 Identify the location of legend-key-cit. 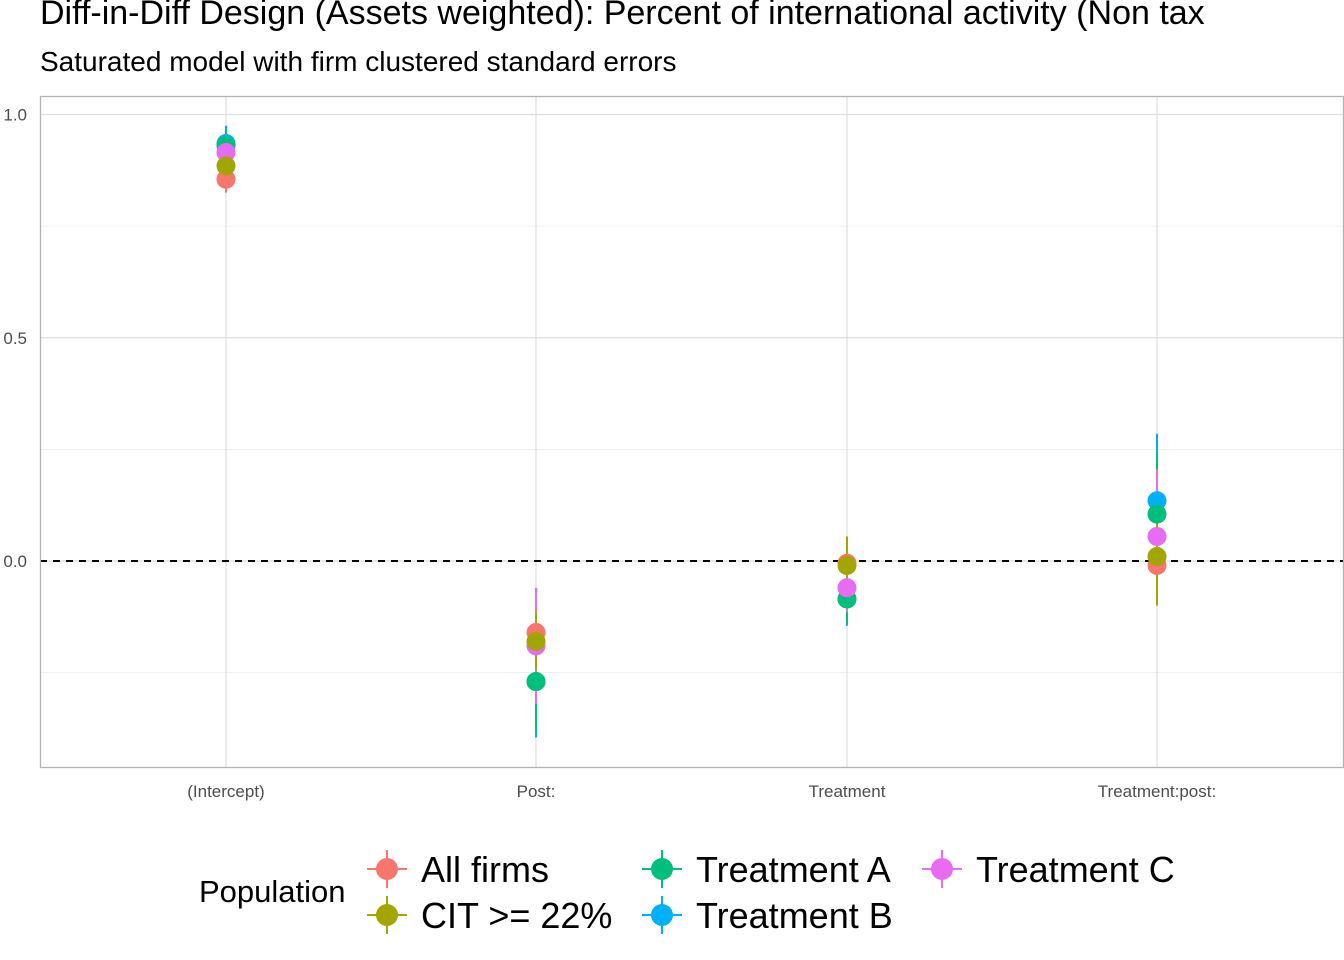
(387, 915).